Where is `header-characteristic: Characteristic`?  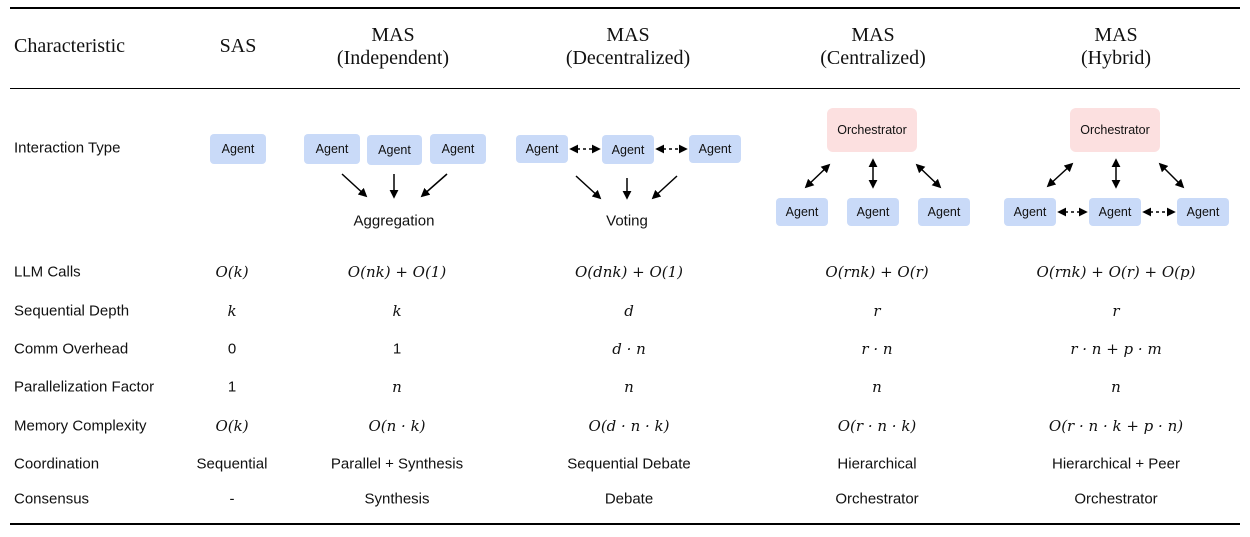 header-characteristic: Characteristic is located at coordinates (70, 46).